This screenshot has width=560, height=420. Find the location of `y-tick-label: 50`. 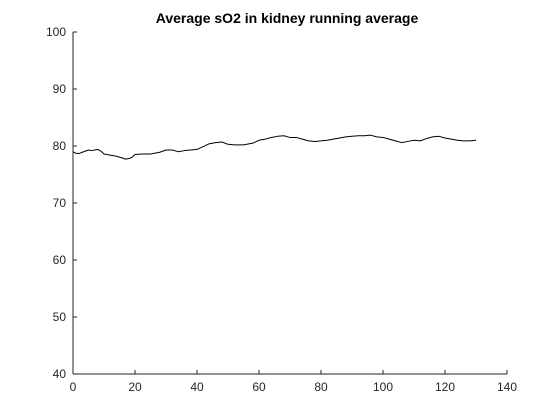

y-tick-label: 50 is located at coordinates (60, 317).